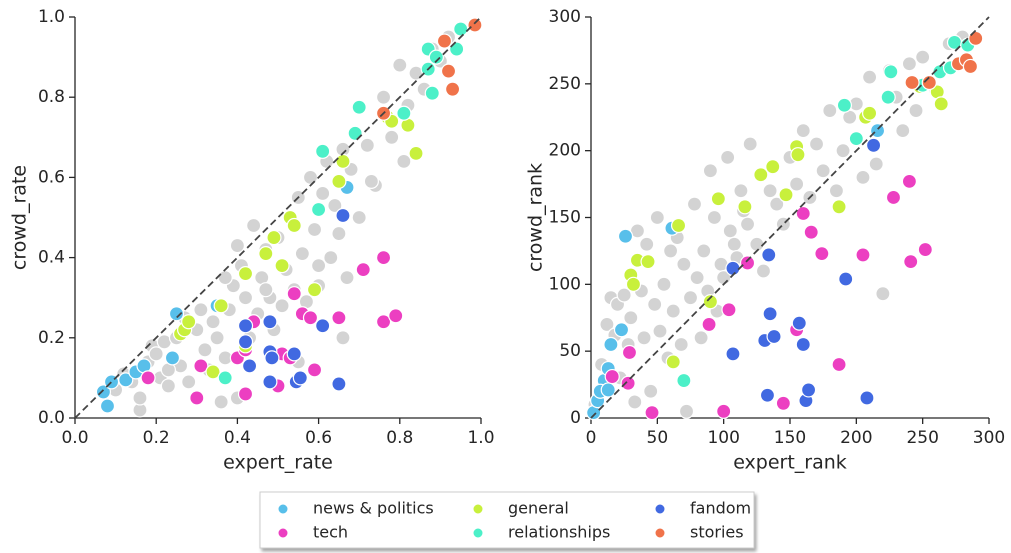 This screenshot has height=553, width=1011. Describe the element at coordinates (538, 508) in the screenshot. I see `legend-label: general` at that location.